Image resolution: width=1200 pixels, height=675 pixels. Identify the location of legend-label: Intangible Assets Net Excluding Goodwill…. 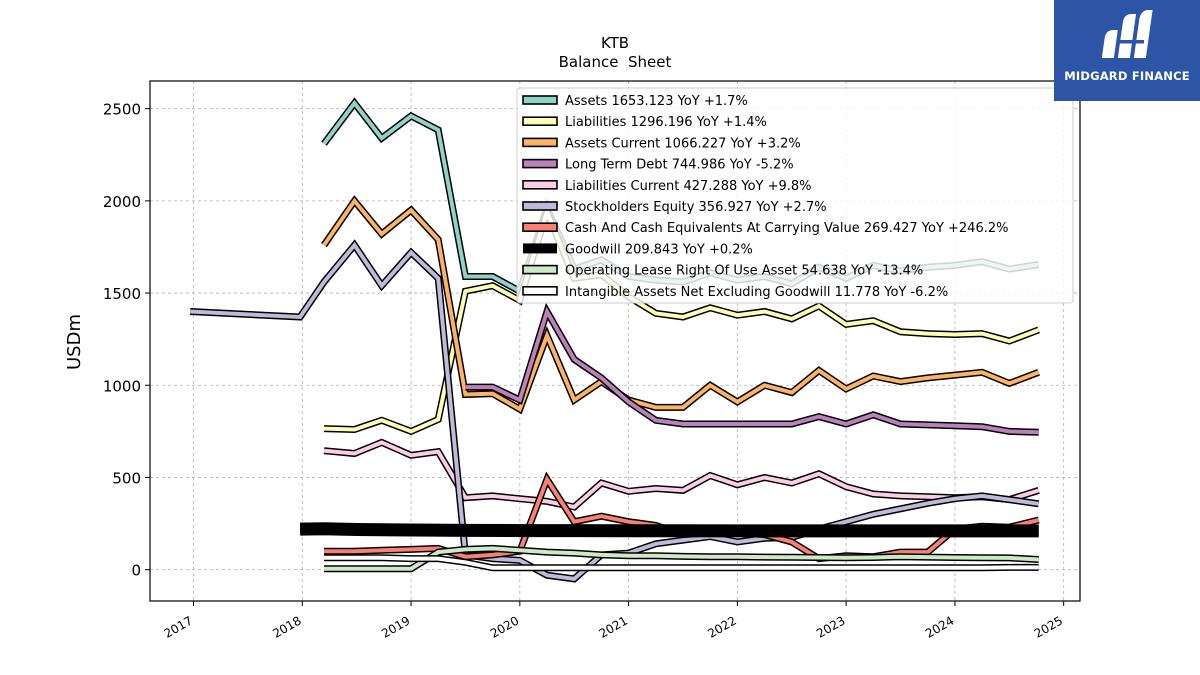
(756, 292).